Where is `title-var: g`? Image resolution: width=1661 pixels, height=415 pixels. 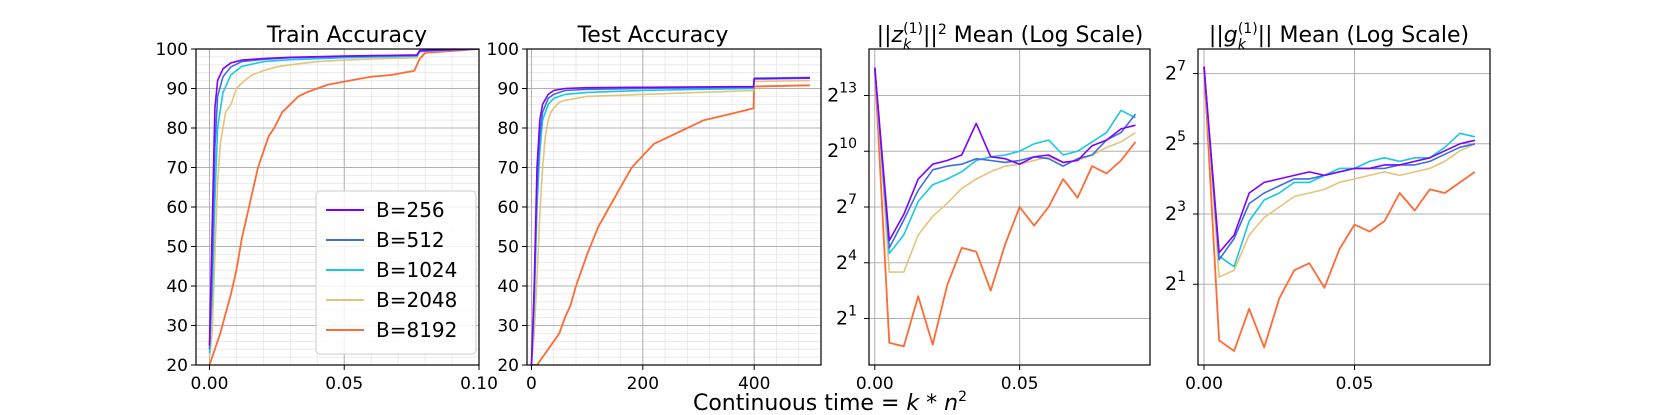
title-var: g is located at coordinates (1231, 35).